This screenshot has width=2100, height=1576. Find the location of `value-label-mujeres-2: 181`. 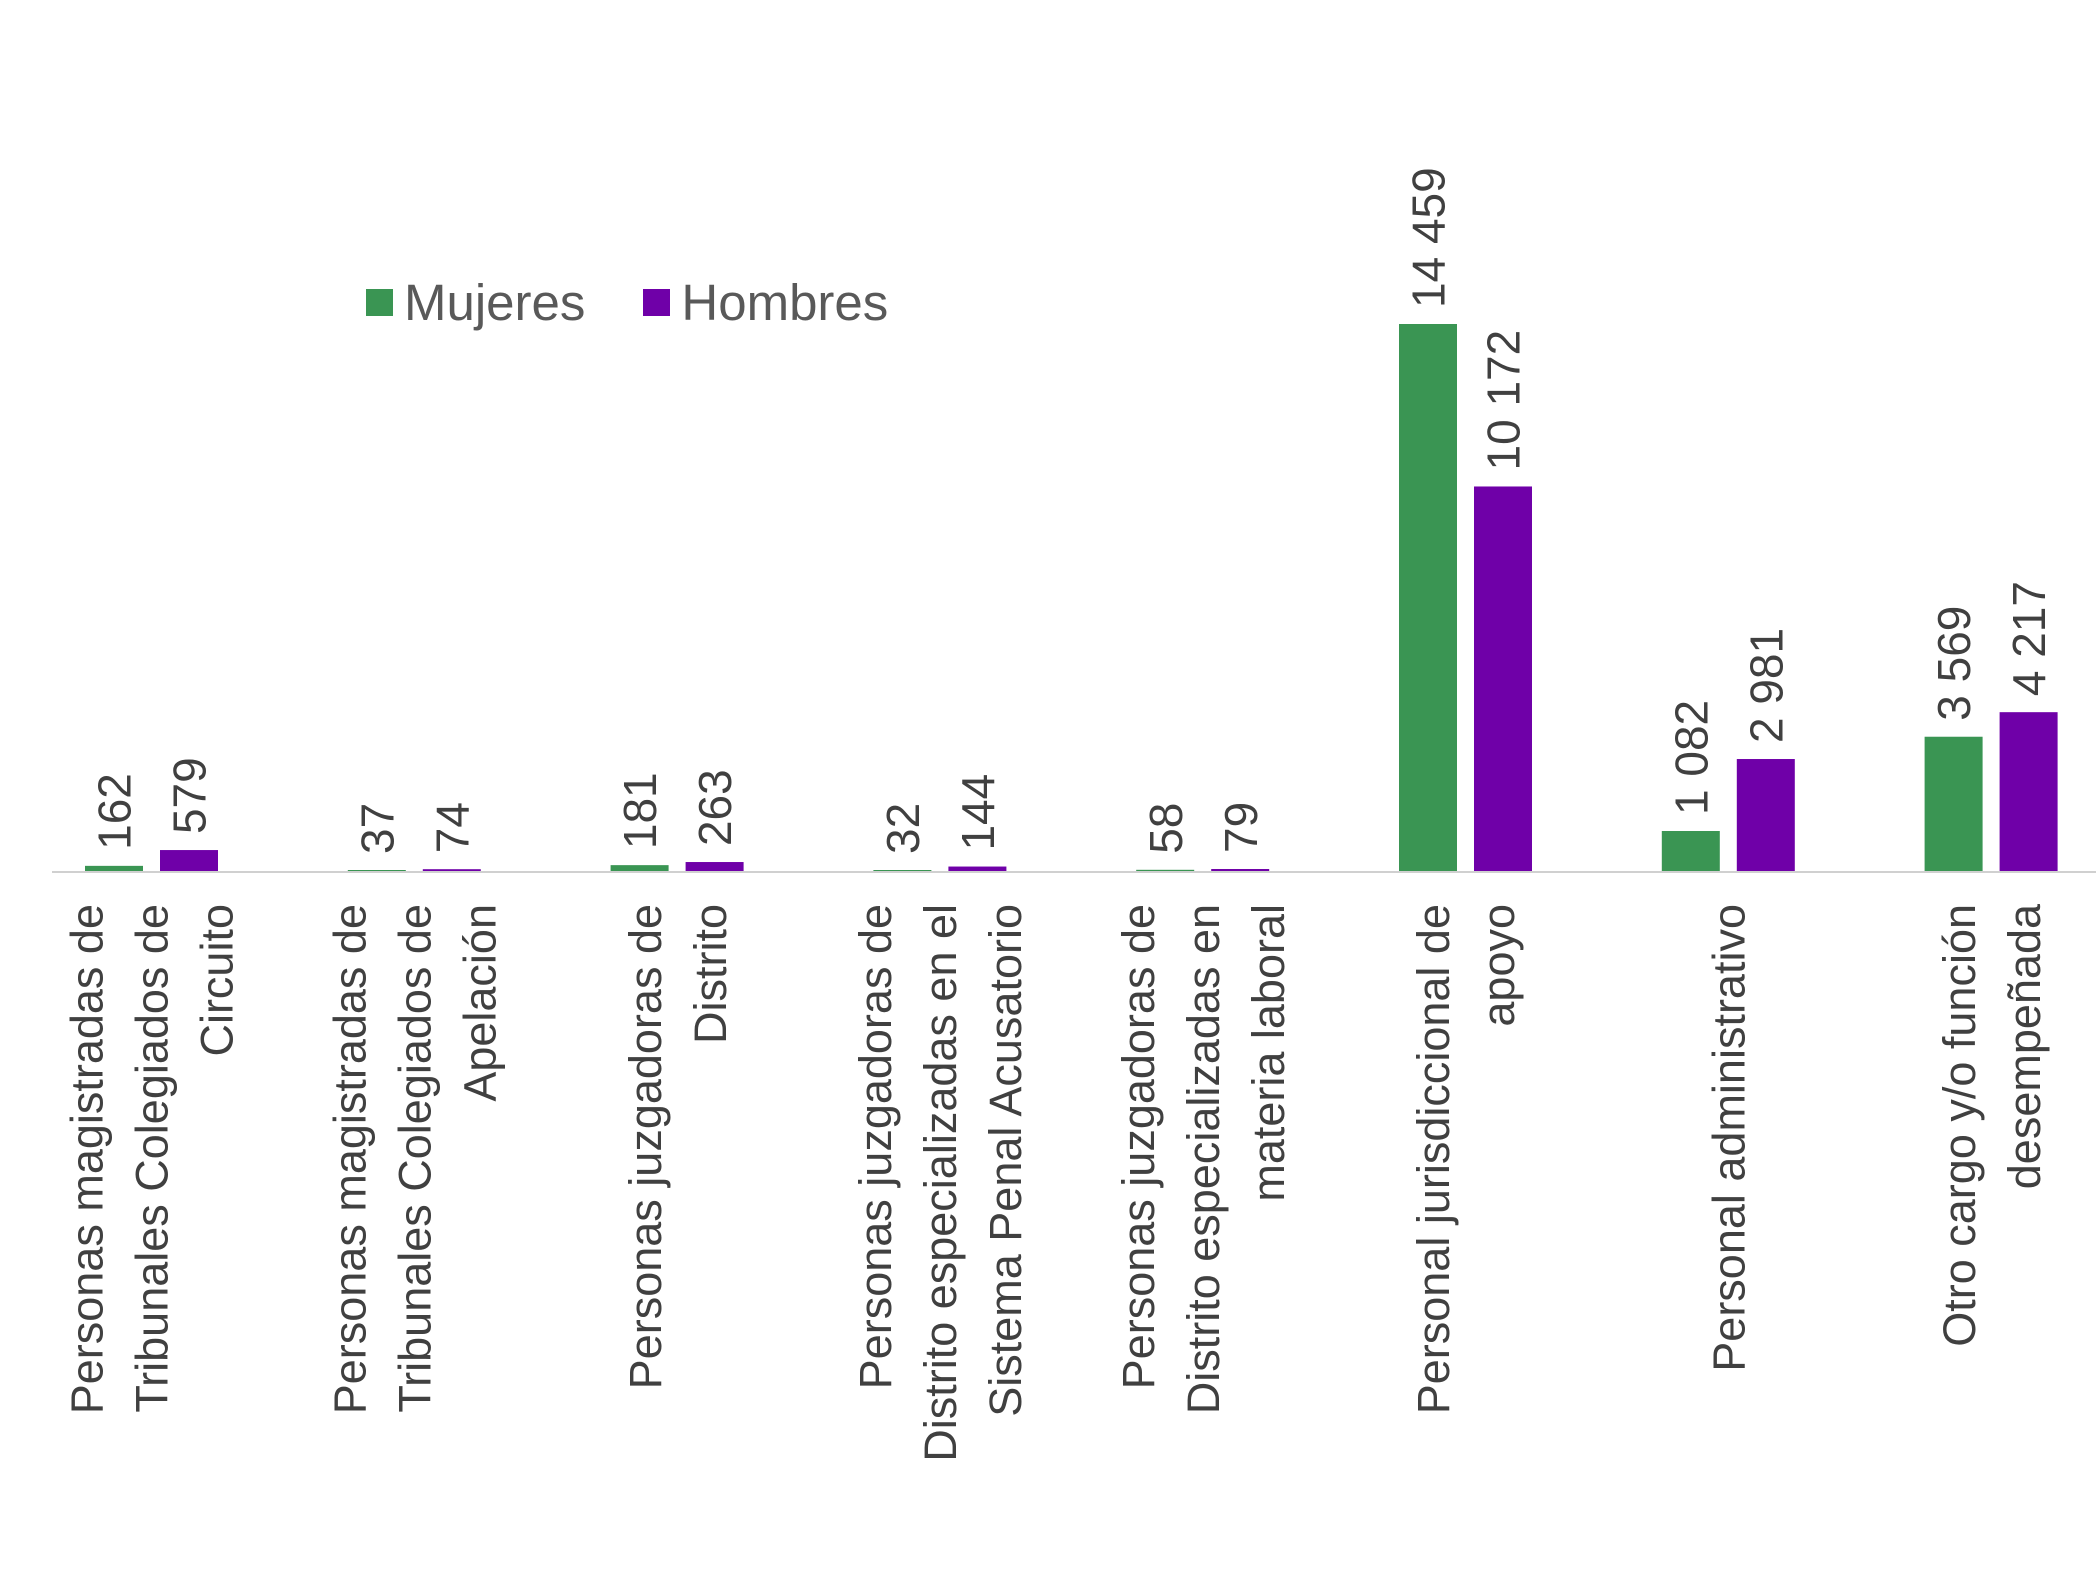

value-label-mujeres-2: 181 is located at coordinates (640, 810).